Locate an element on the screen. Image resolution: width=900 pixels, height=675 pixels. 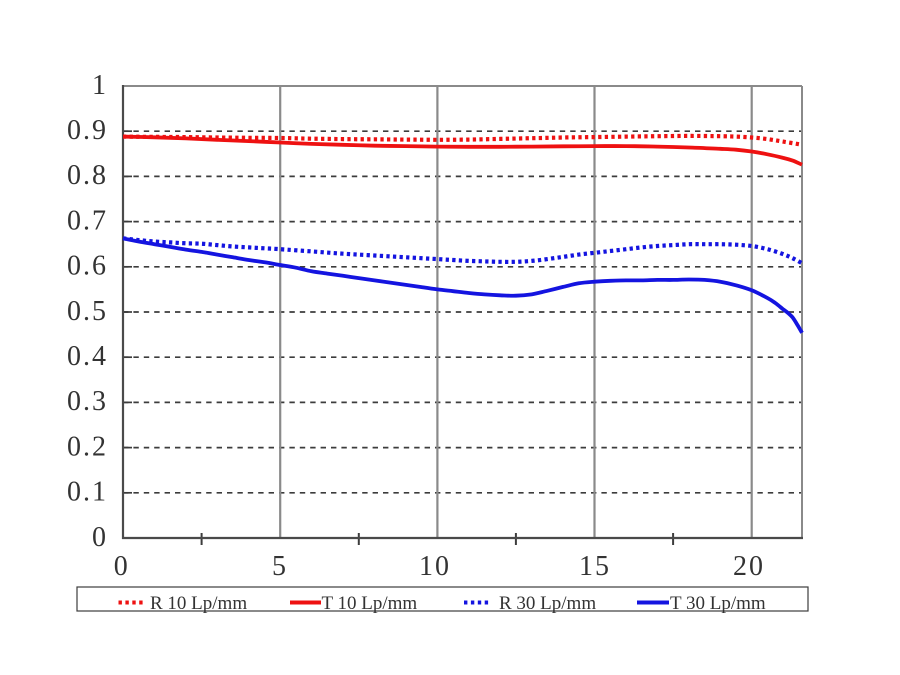
svg-text: 0.6 is located at coordinates (87, 266).